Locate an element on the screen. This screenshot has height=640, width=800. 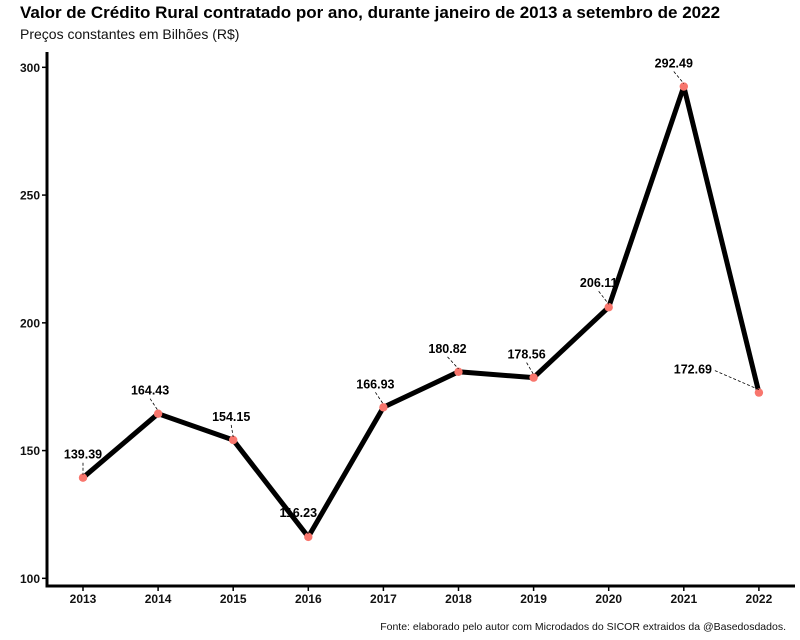
data-label: 206.11 is located at coordinates (599, 283).